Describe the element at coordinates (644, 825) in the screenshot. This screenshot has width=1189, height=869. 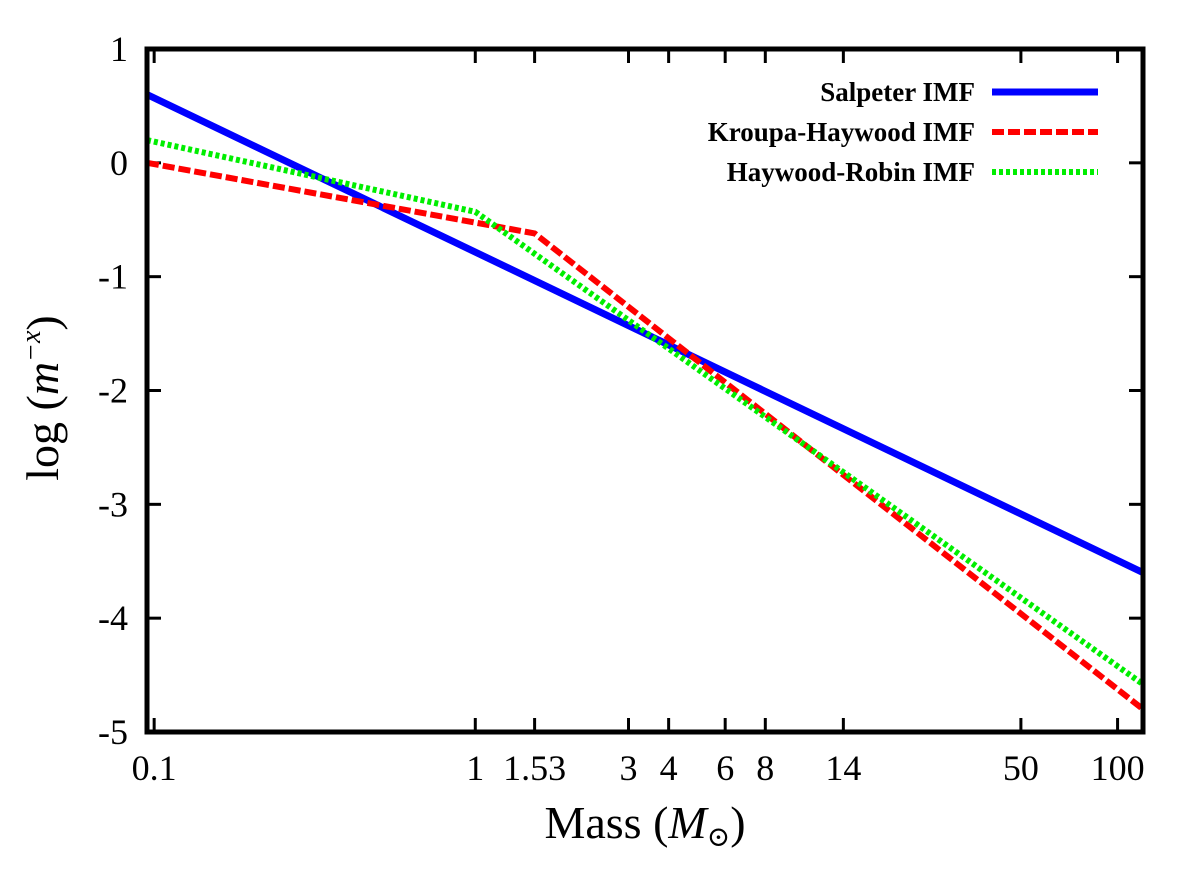
I see `x-axis-title: Mass (M⊙)` at that location.